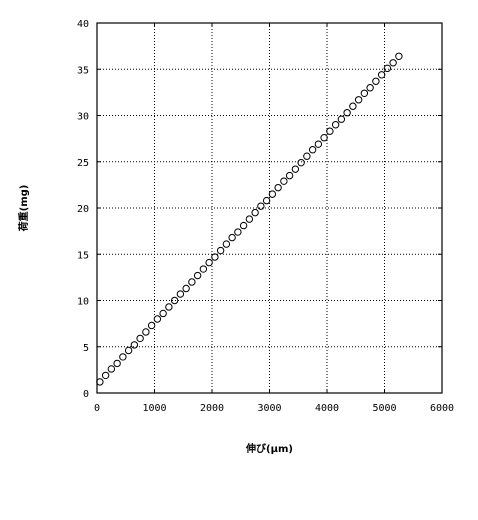 Image resolution: width=478 pixels, height=520 pixels. What do you see at coordinates (83, 255) in the screenshot?
I see `y-tick-label: 15` at bounding box center [83, 255].